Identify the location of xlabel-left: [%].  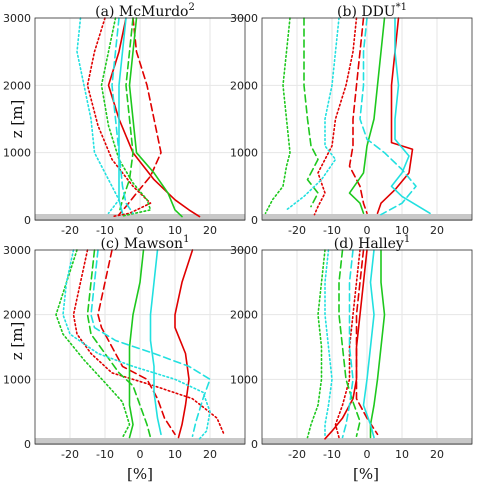
(140, 474).